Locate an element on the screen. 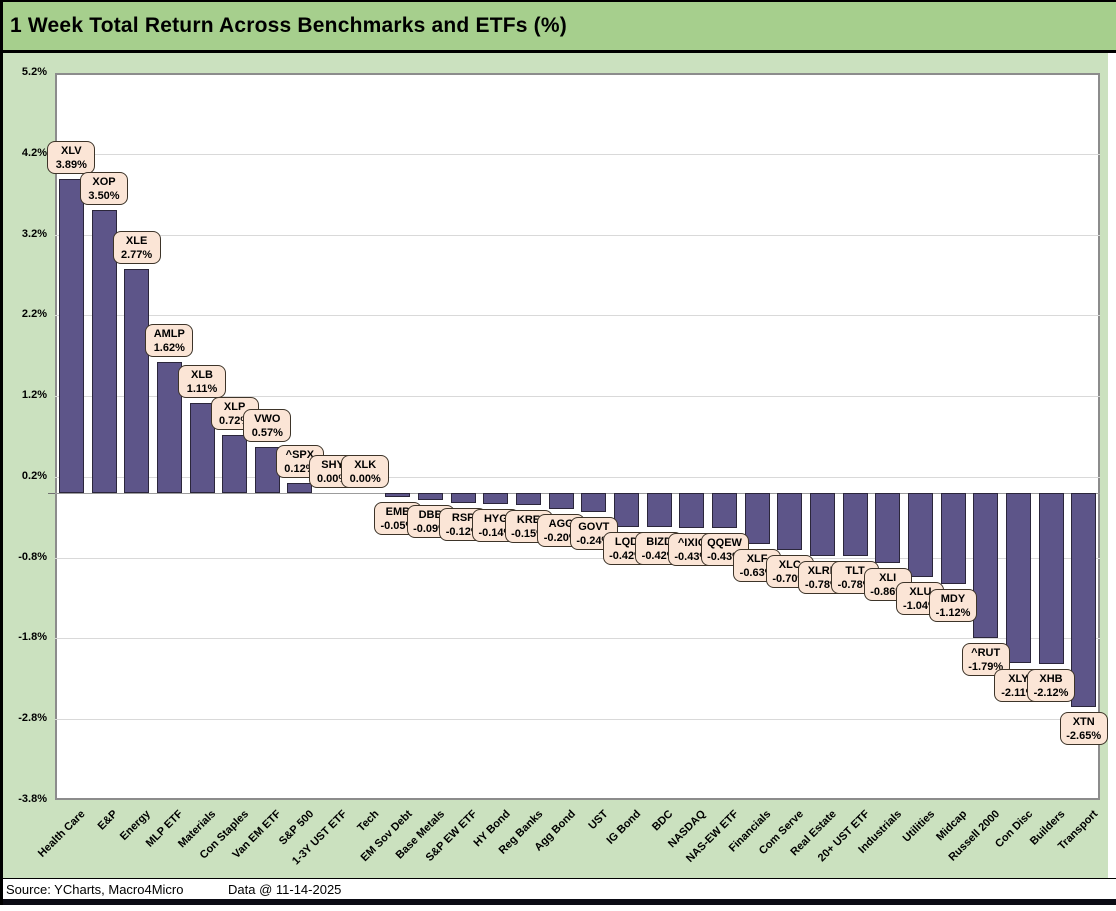 The width and height of the screenshot is (1116, 911). bar-rut is located at coordinates (986, 565).